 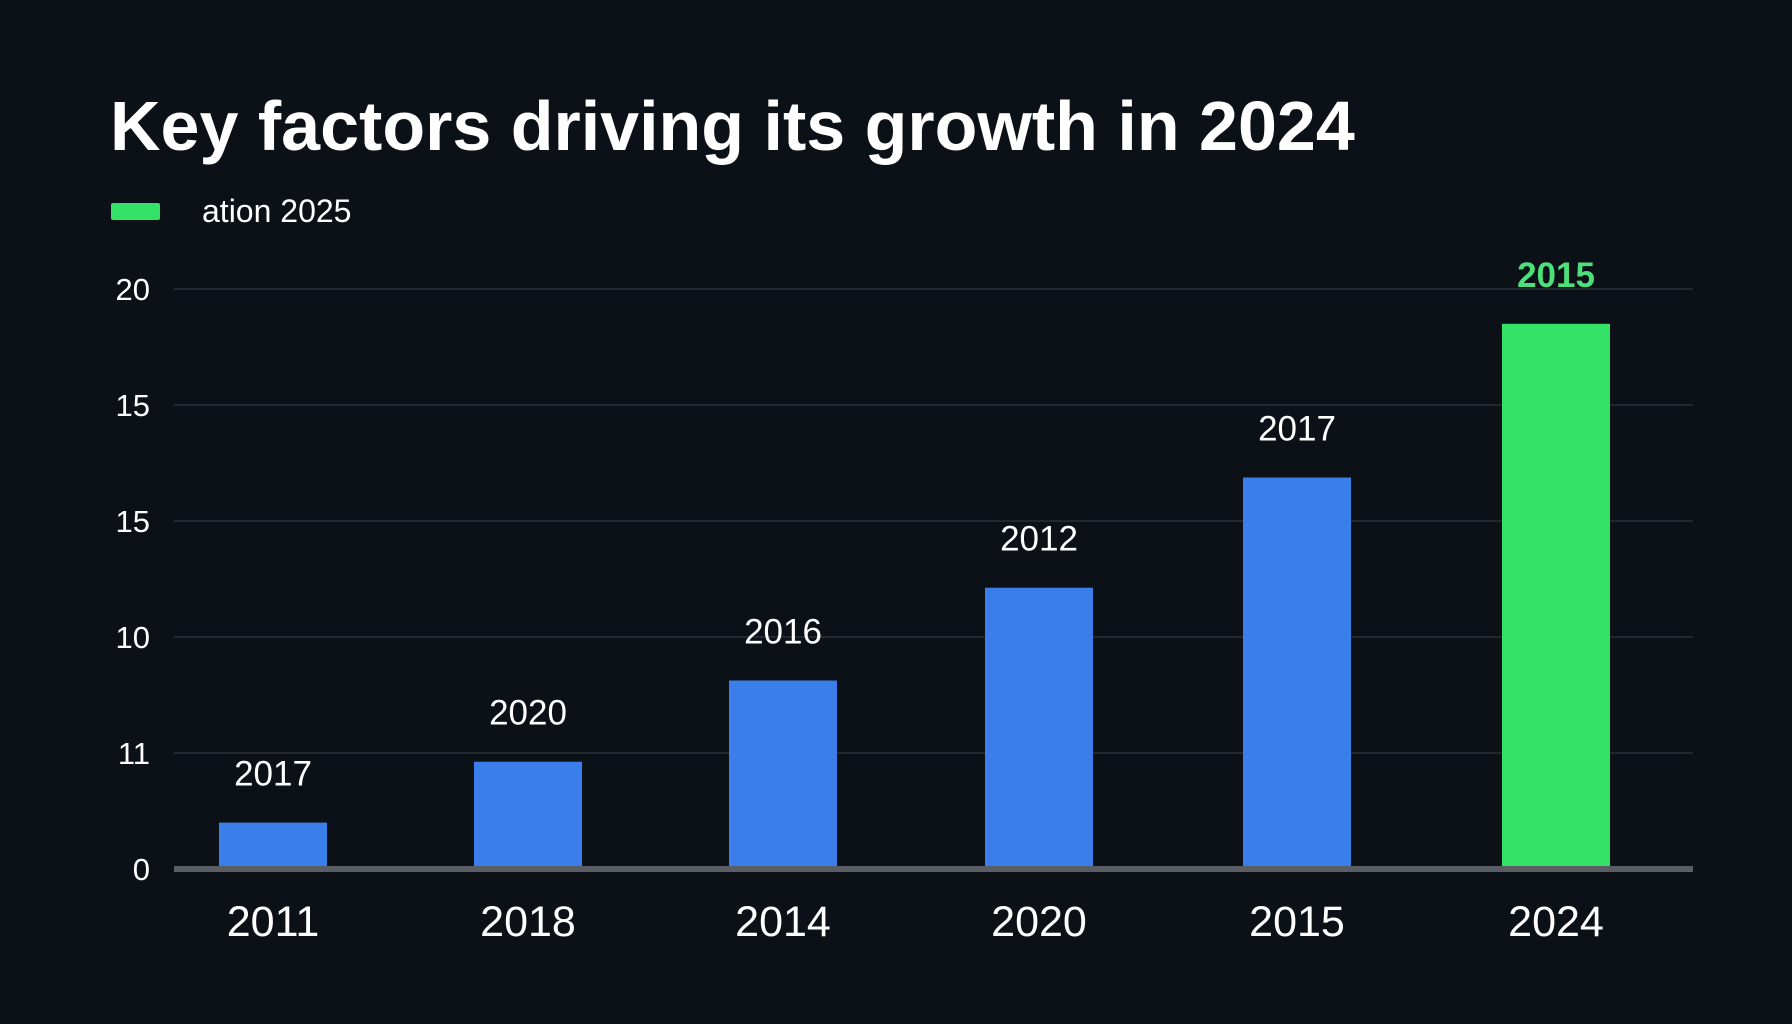 What do you see at coordinates (528, 713) in the screenshot?
I see `data-label: 2020` at bounding box center [528, 713].